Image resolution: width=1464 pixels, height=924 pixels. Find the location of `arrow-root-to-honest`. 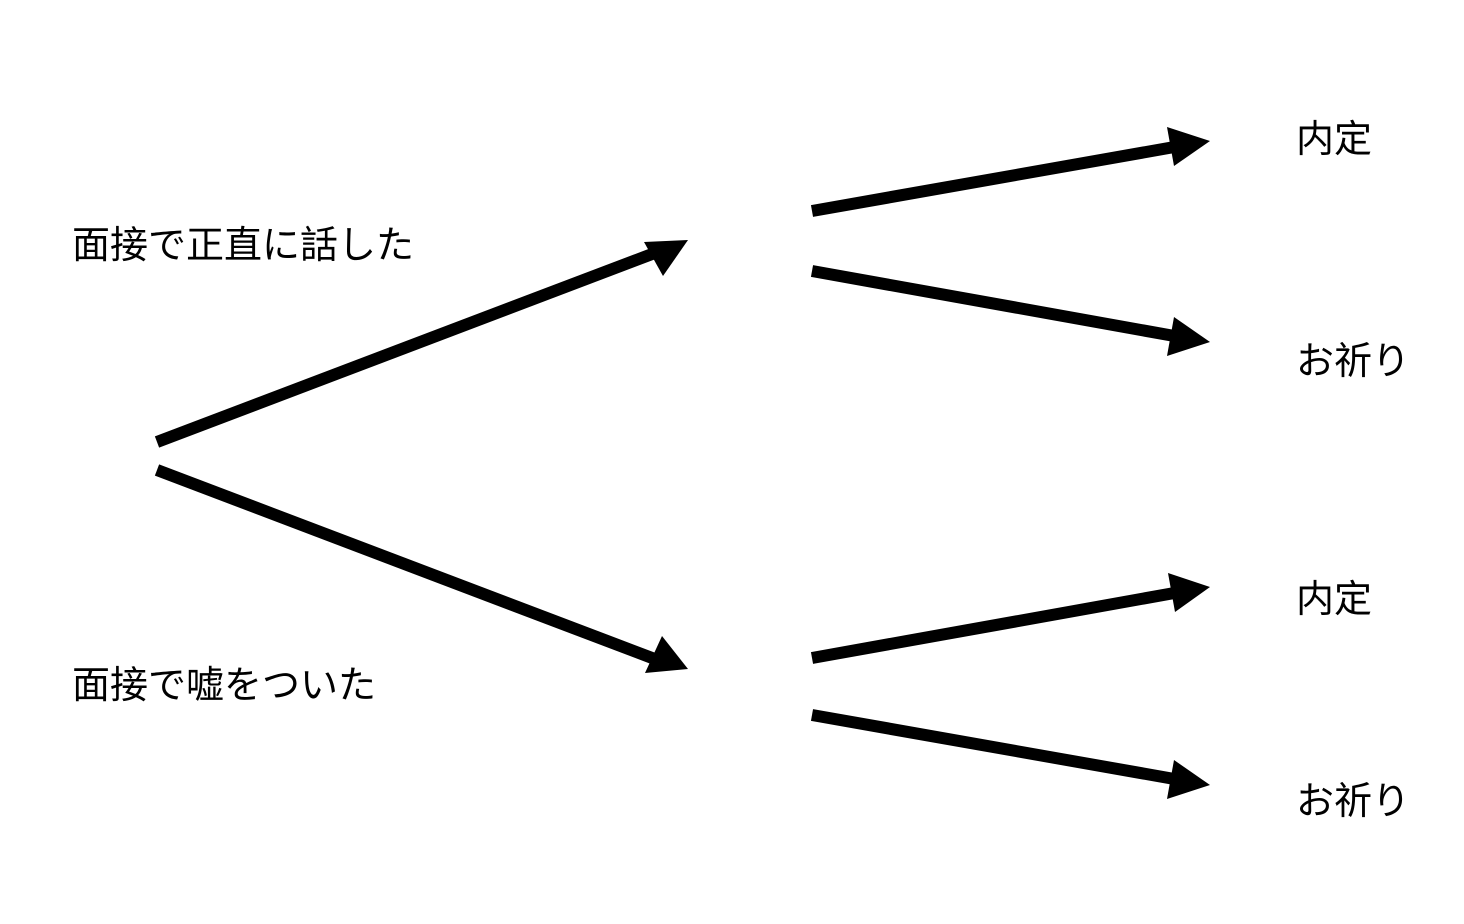

arrow-root-to-honest is located at coordinates (421, 344).